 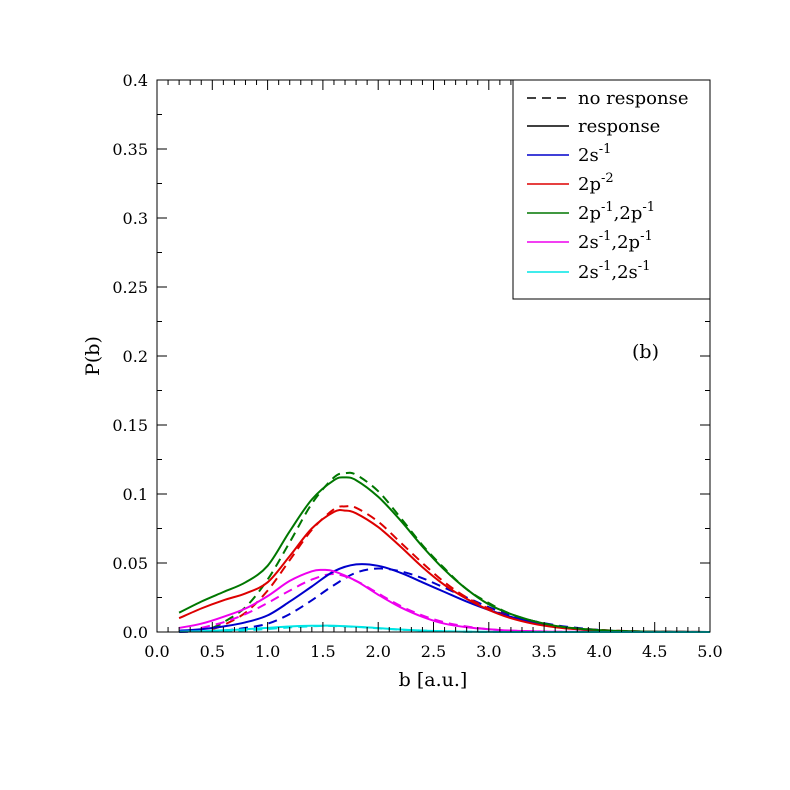 What do you see at coordinates (135, 80) in the screenshot?
I see `y-tick-label: 0.4` at bounding box center [135, 80].